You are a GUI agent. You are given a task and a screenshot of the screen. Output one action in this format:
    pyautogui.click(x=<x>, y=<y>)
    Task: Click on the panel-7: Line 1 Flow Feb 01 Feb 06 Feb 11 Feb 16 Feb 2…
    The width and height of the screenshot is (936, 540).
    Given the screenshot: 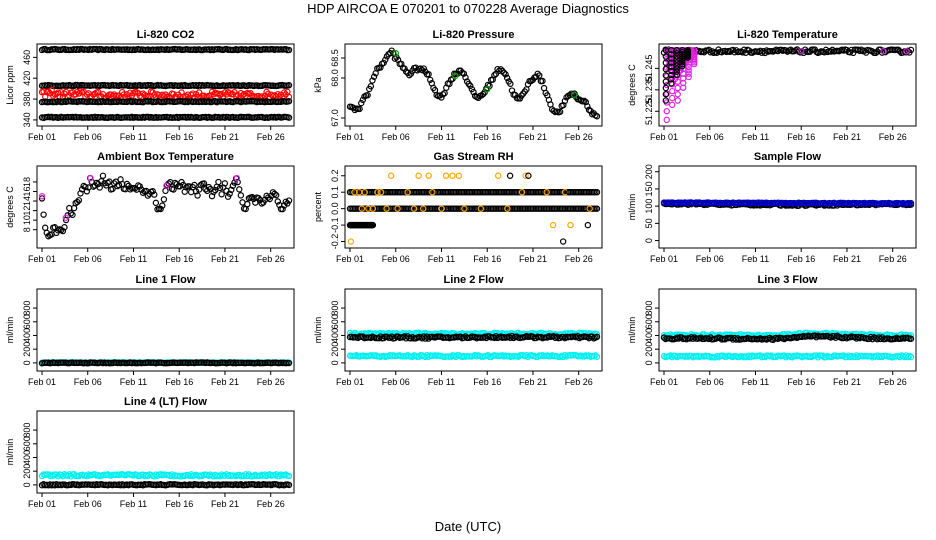 What is the action you would take?
    pyautogui.click(x=150, y=330)
    